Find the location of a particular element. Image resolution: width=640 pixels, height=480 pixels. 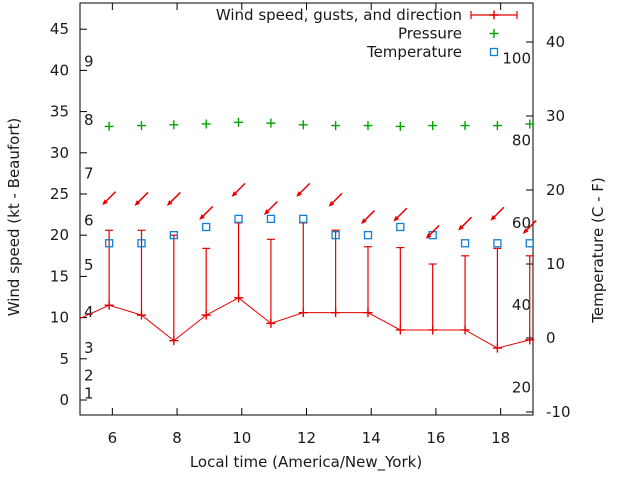

wind-speed-line is located at coordinates (306, 323).